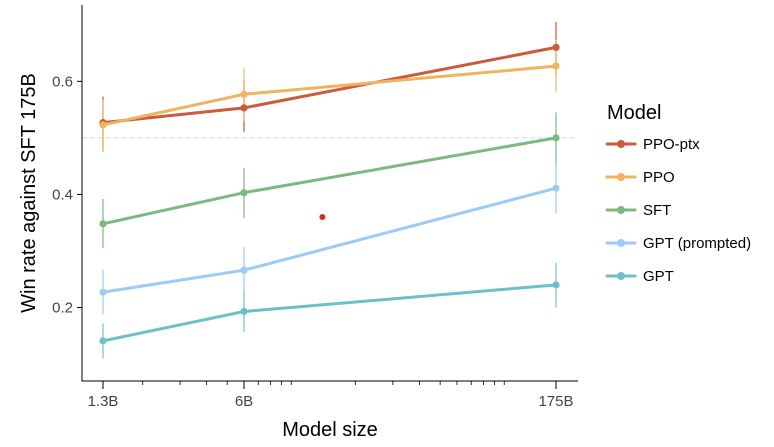 This screenshot has height=447, width=774. Describe the element at coordinates (62, 81) in the screenshot. I see `y-tick-label-3: 0.6` at that location.